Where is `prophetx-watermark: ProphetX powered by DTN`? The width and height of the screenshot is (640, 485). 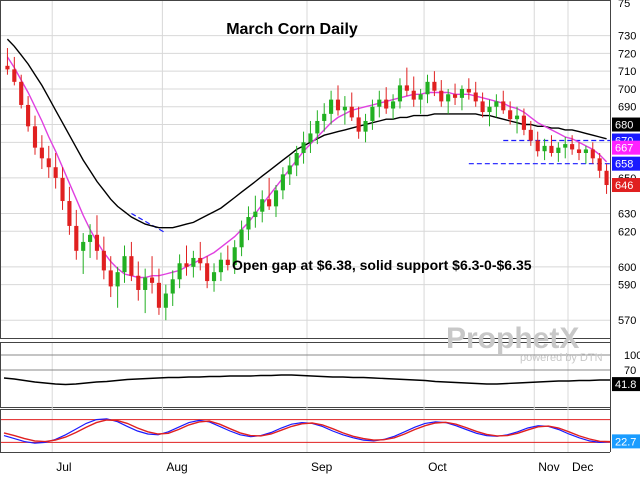
prophetx-watermark: ProphetX powered by DTN is located at coordinates (524, 343).